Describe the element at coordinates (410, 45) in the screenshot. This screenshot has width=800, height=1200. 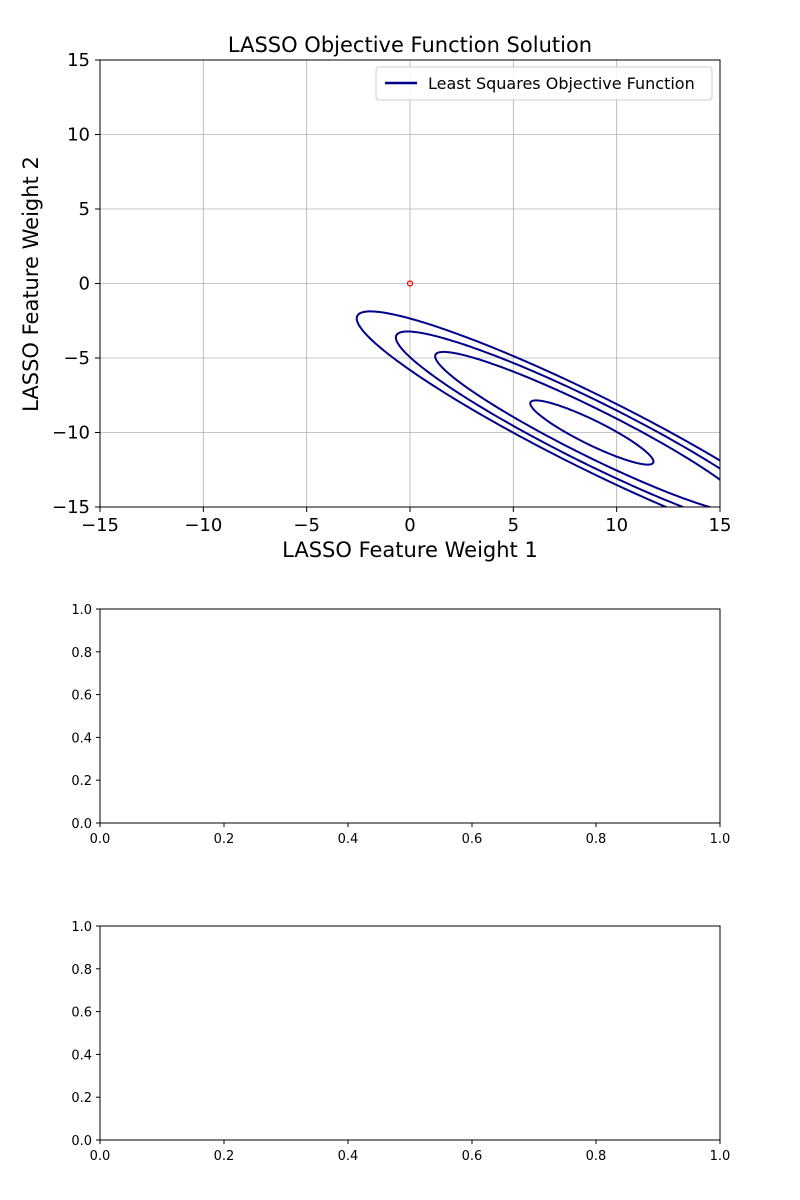
I see `chart-title: LASSO Objective Function Solution` at that location.